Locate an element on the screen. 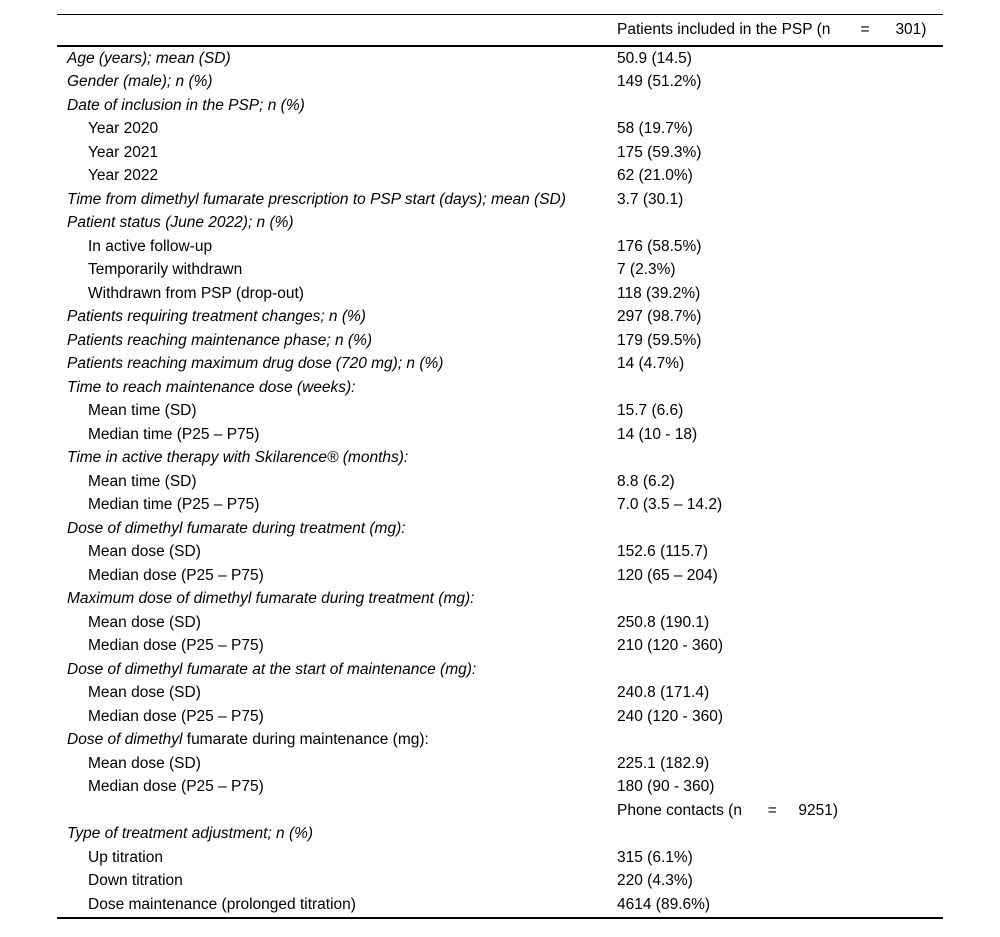  table-row: Mean dose (SD) 250.8 (190.1) is located at coordinates (500, 623).